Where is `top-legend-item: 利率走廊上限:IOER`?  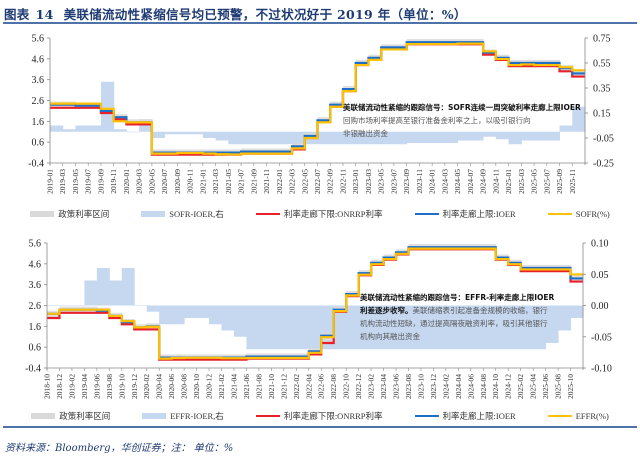 top-legend-item: 利率走廊上限:IOER is located at coordinates (465, 214).